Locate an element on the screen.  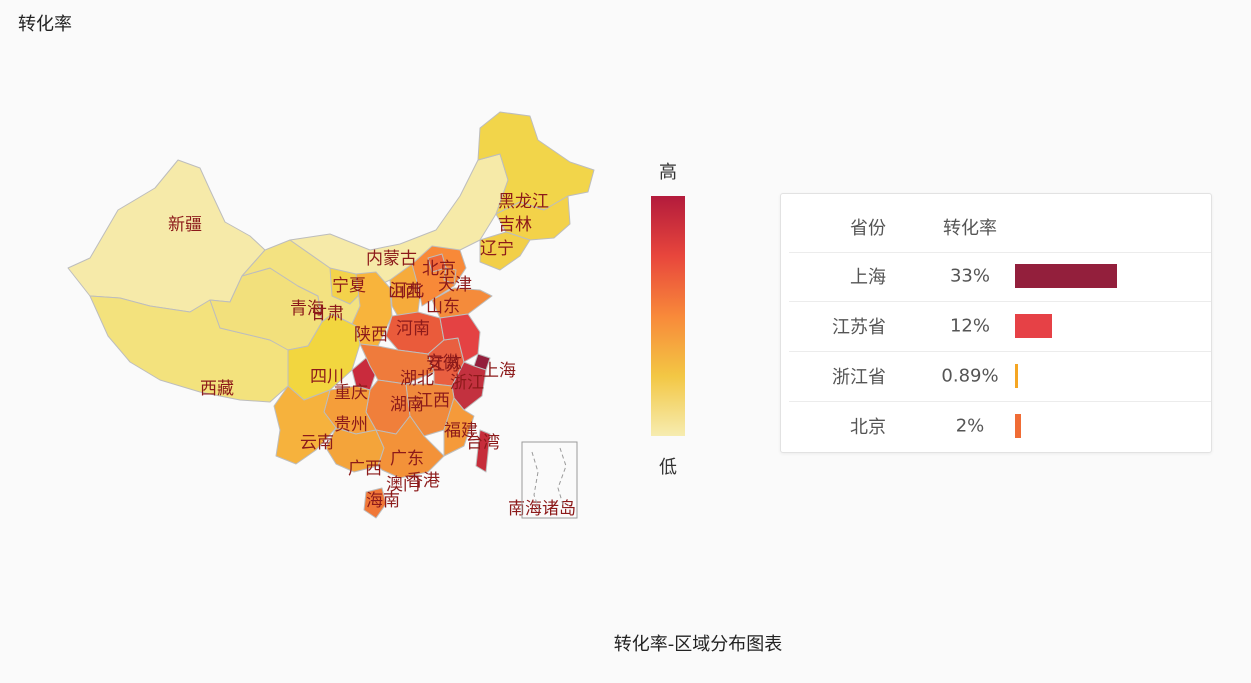
region-label-澳门: 澳门 is located at coordinates (403, 485).